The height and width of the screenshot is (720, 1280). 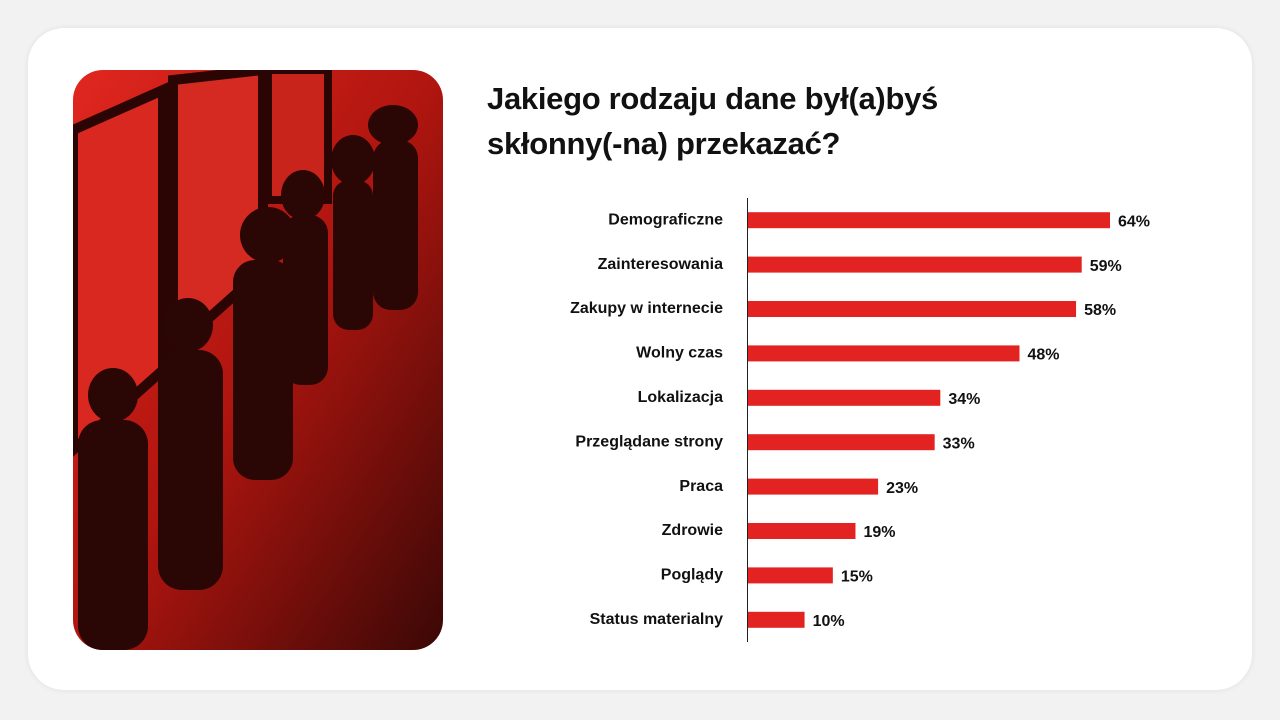 I want to click on category-label: Poglądy, so click(x=692, y=575).